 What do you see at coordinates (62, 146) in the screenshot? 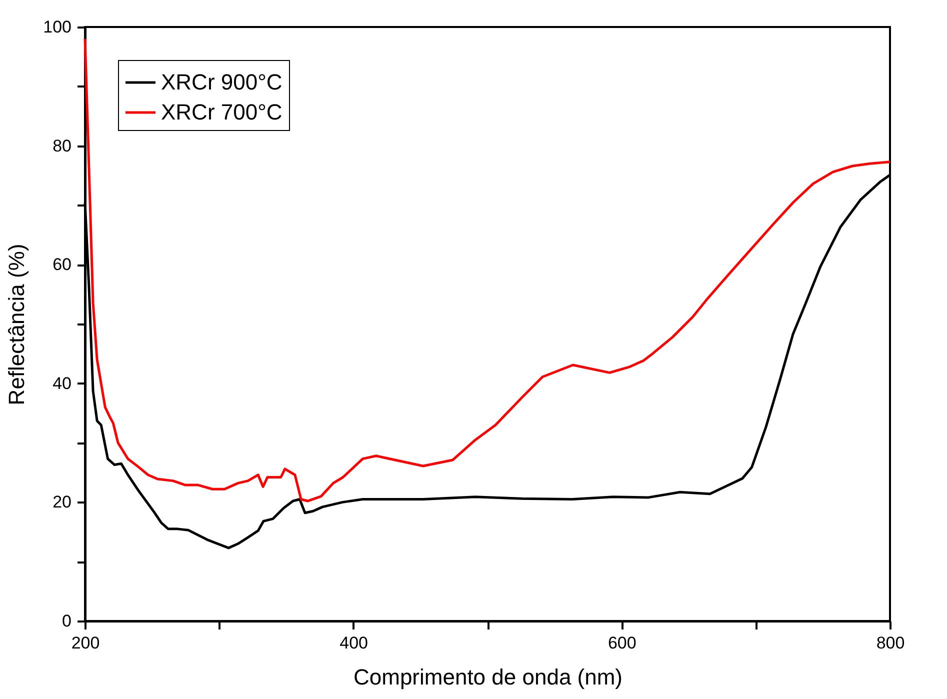
I see `y-tick-label: 80` at bounding box center [62, 146].